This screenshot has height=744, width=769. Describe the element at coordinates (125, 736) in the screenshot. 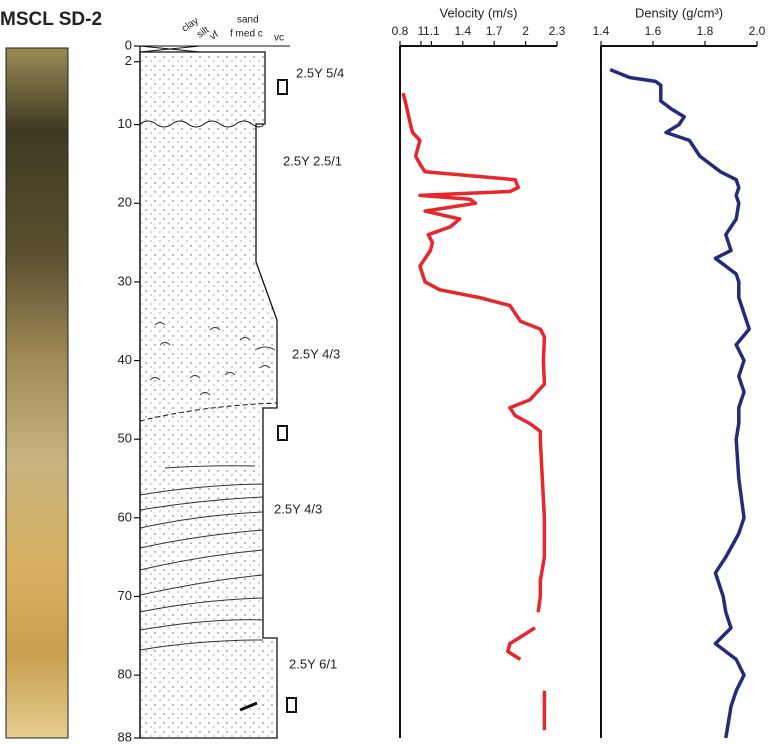

I see `y-tick-label: 88` at that location.